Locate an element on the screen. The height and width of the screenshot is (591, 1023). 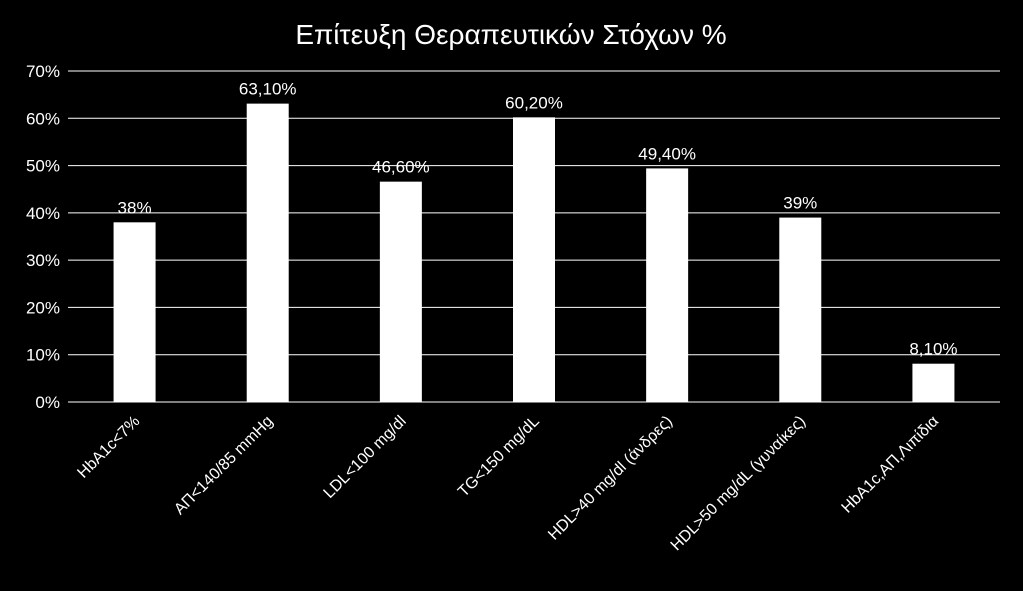
x-tick-label: HDL>50 mg/dL (γυναίκες) is located at coordinates (738, 483).